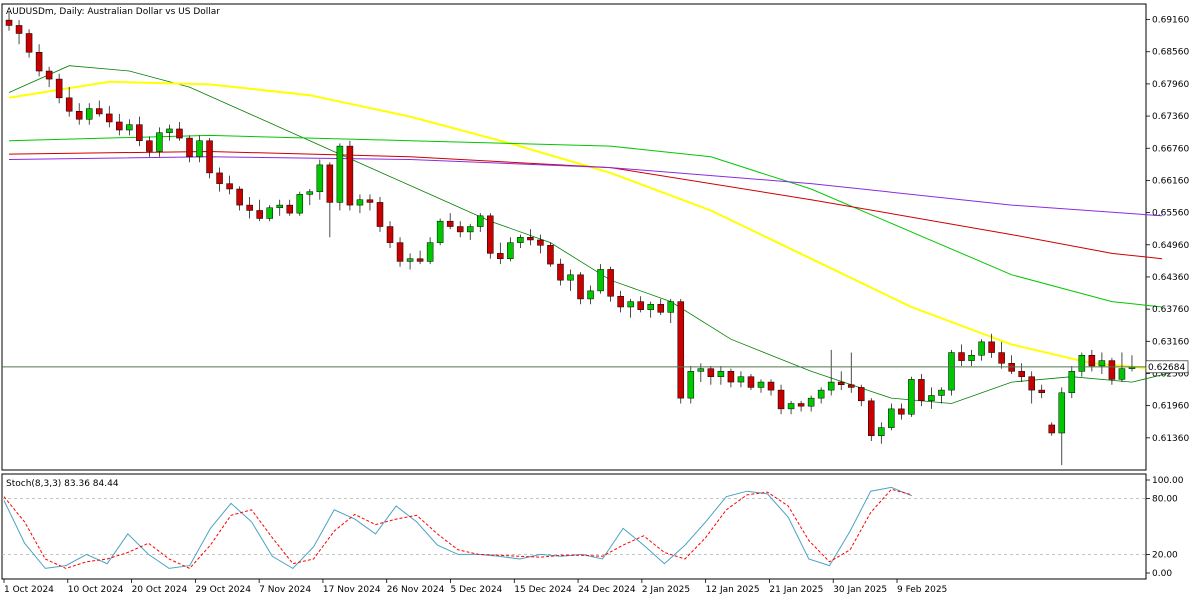 This screenshot has height=600, width=1200. What do you see at coordinates (796, 590) in the screenshot?
I see `time-tick-label: 21 Jan 2025` at bounding box center [796, 590].